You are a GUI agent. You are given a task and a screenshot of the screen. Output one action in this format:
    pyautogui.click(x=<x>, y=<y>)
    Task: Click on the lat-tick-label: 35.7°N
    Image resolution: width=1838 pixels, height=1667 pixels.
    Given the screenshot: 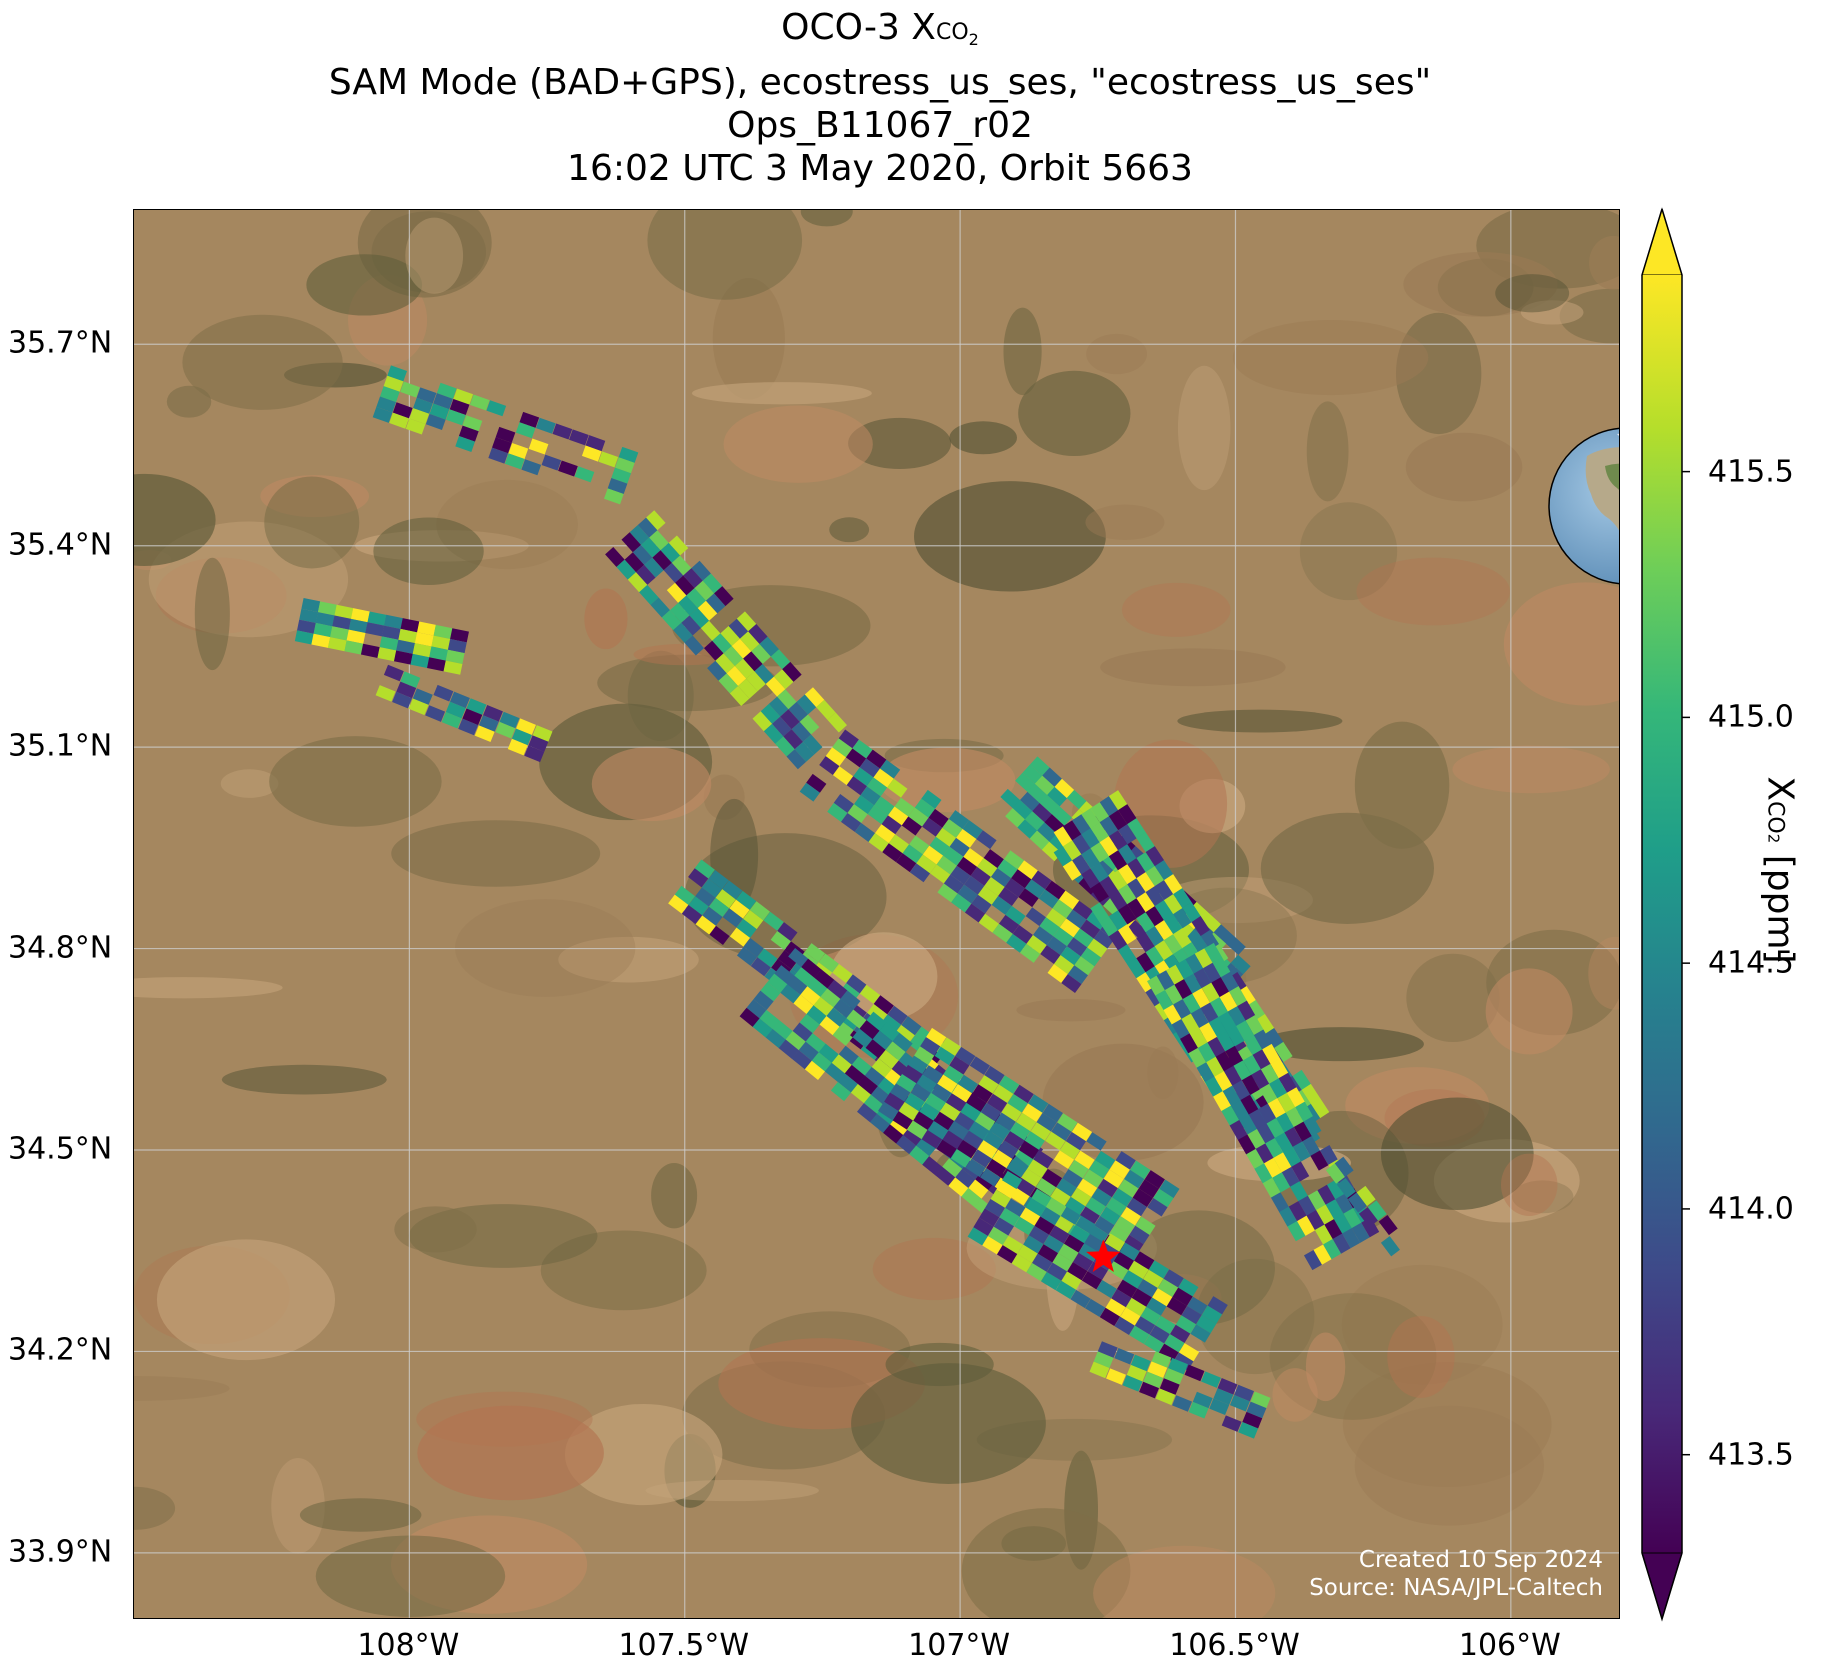 What is the action you would take?
    pyautogui.click(x=60, y=343)
    